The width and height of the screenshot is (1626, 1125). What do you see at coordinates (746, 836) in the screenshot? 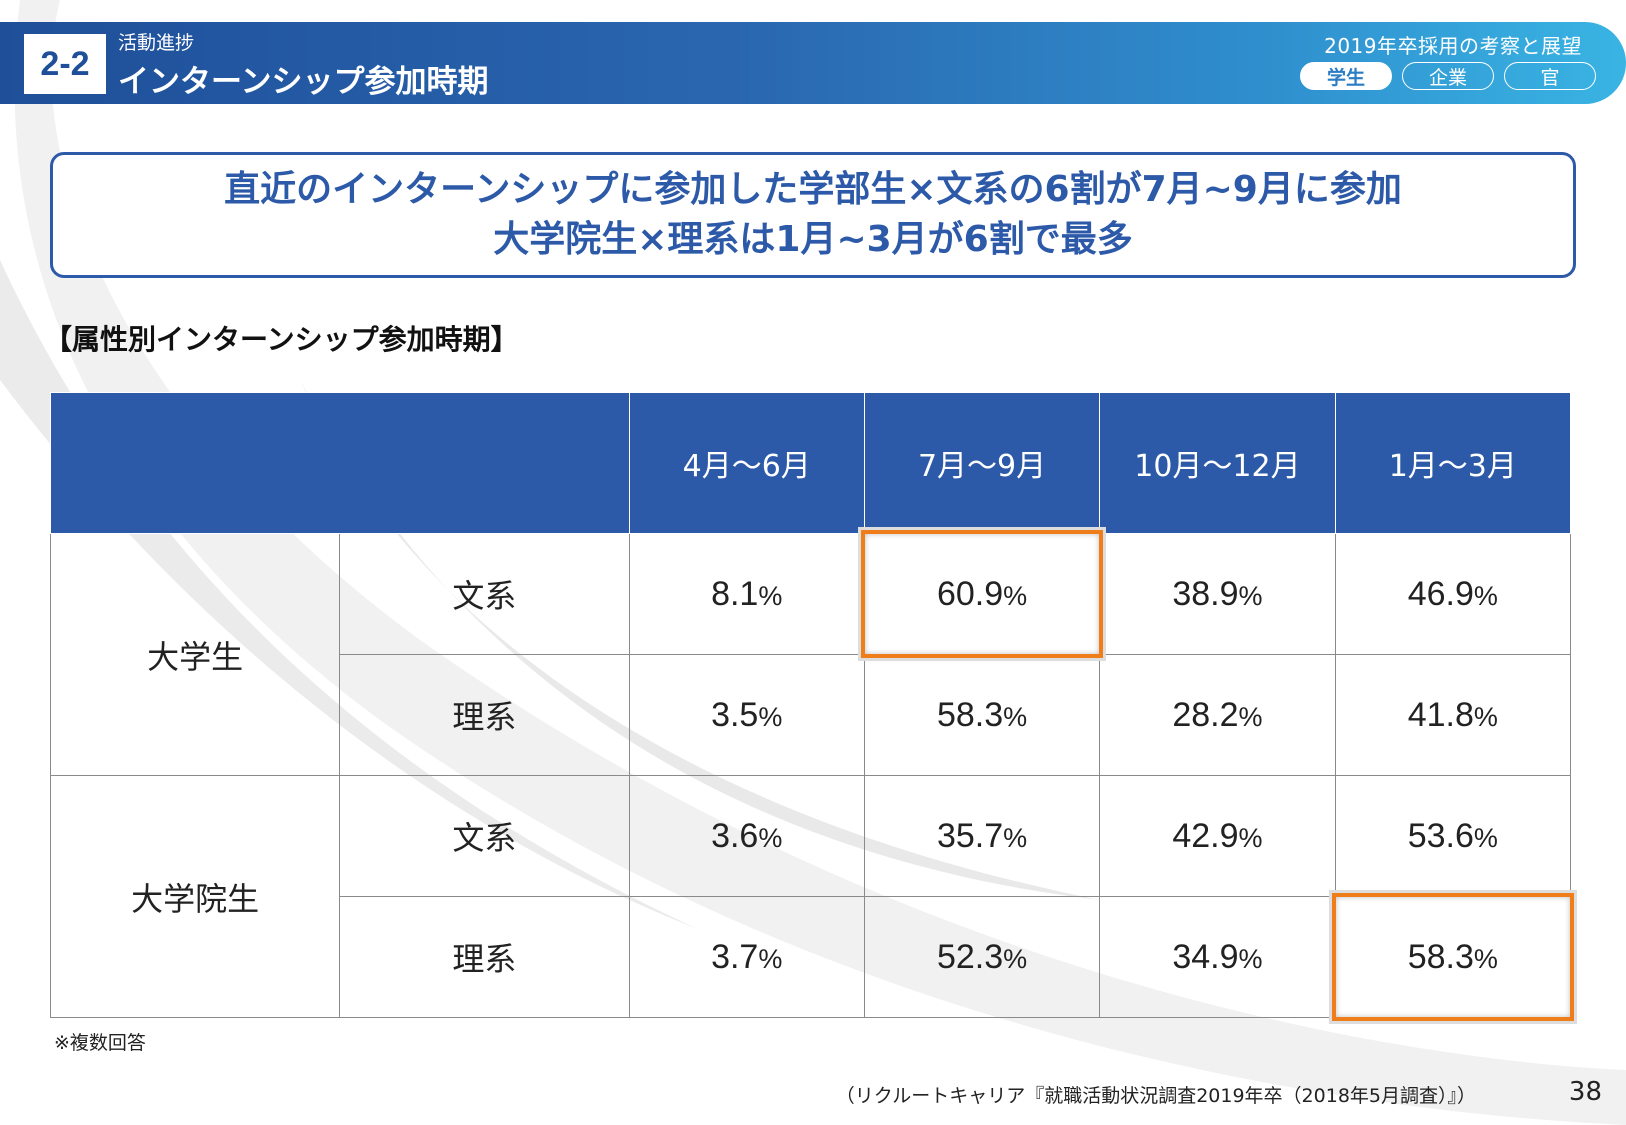
I see `value-cell: 3.6%` at bounding box center [746, 836].